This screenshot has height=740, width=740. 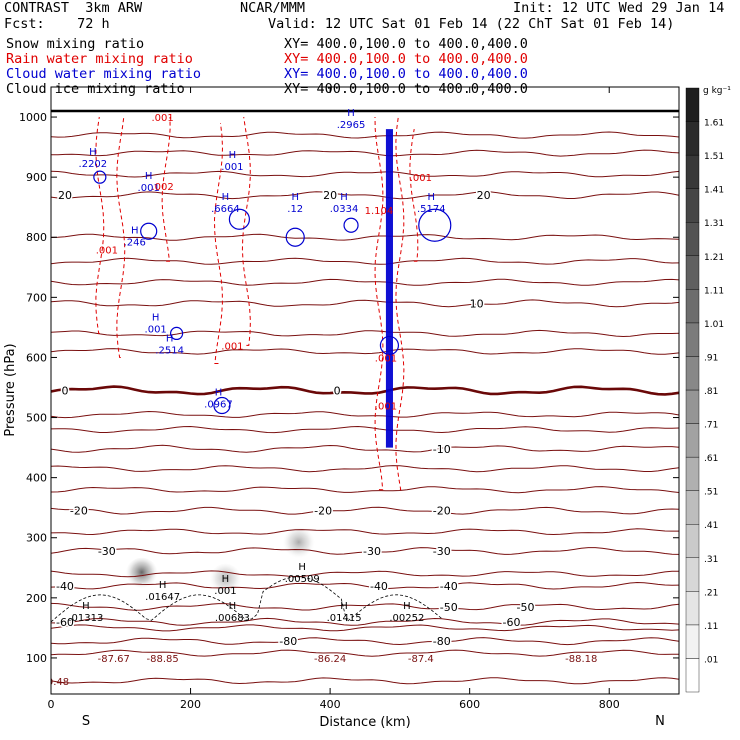 I want to click on top-value-label: -87.4, so click(x=421, y=659).